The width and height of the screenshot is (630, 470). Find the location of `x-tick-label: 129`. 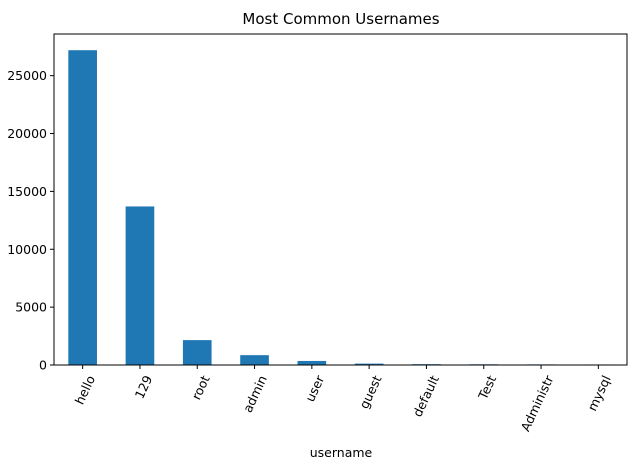

x-tick-label: 129 is located at coordinates (144, 387).